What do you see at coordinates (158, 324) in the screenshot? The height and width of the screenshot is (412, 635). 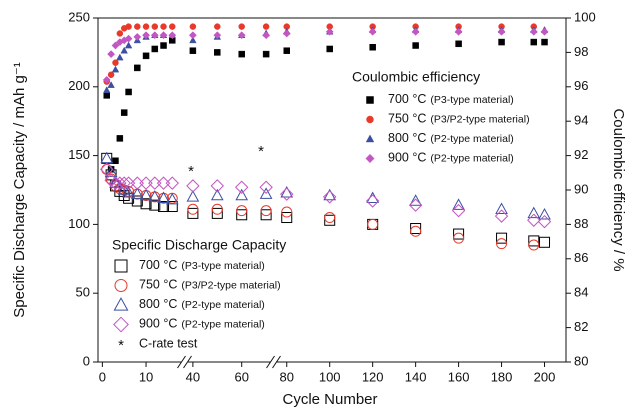 I see `legend-name: 900 °C` at bounding box center [158, 324].